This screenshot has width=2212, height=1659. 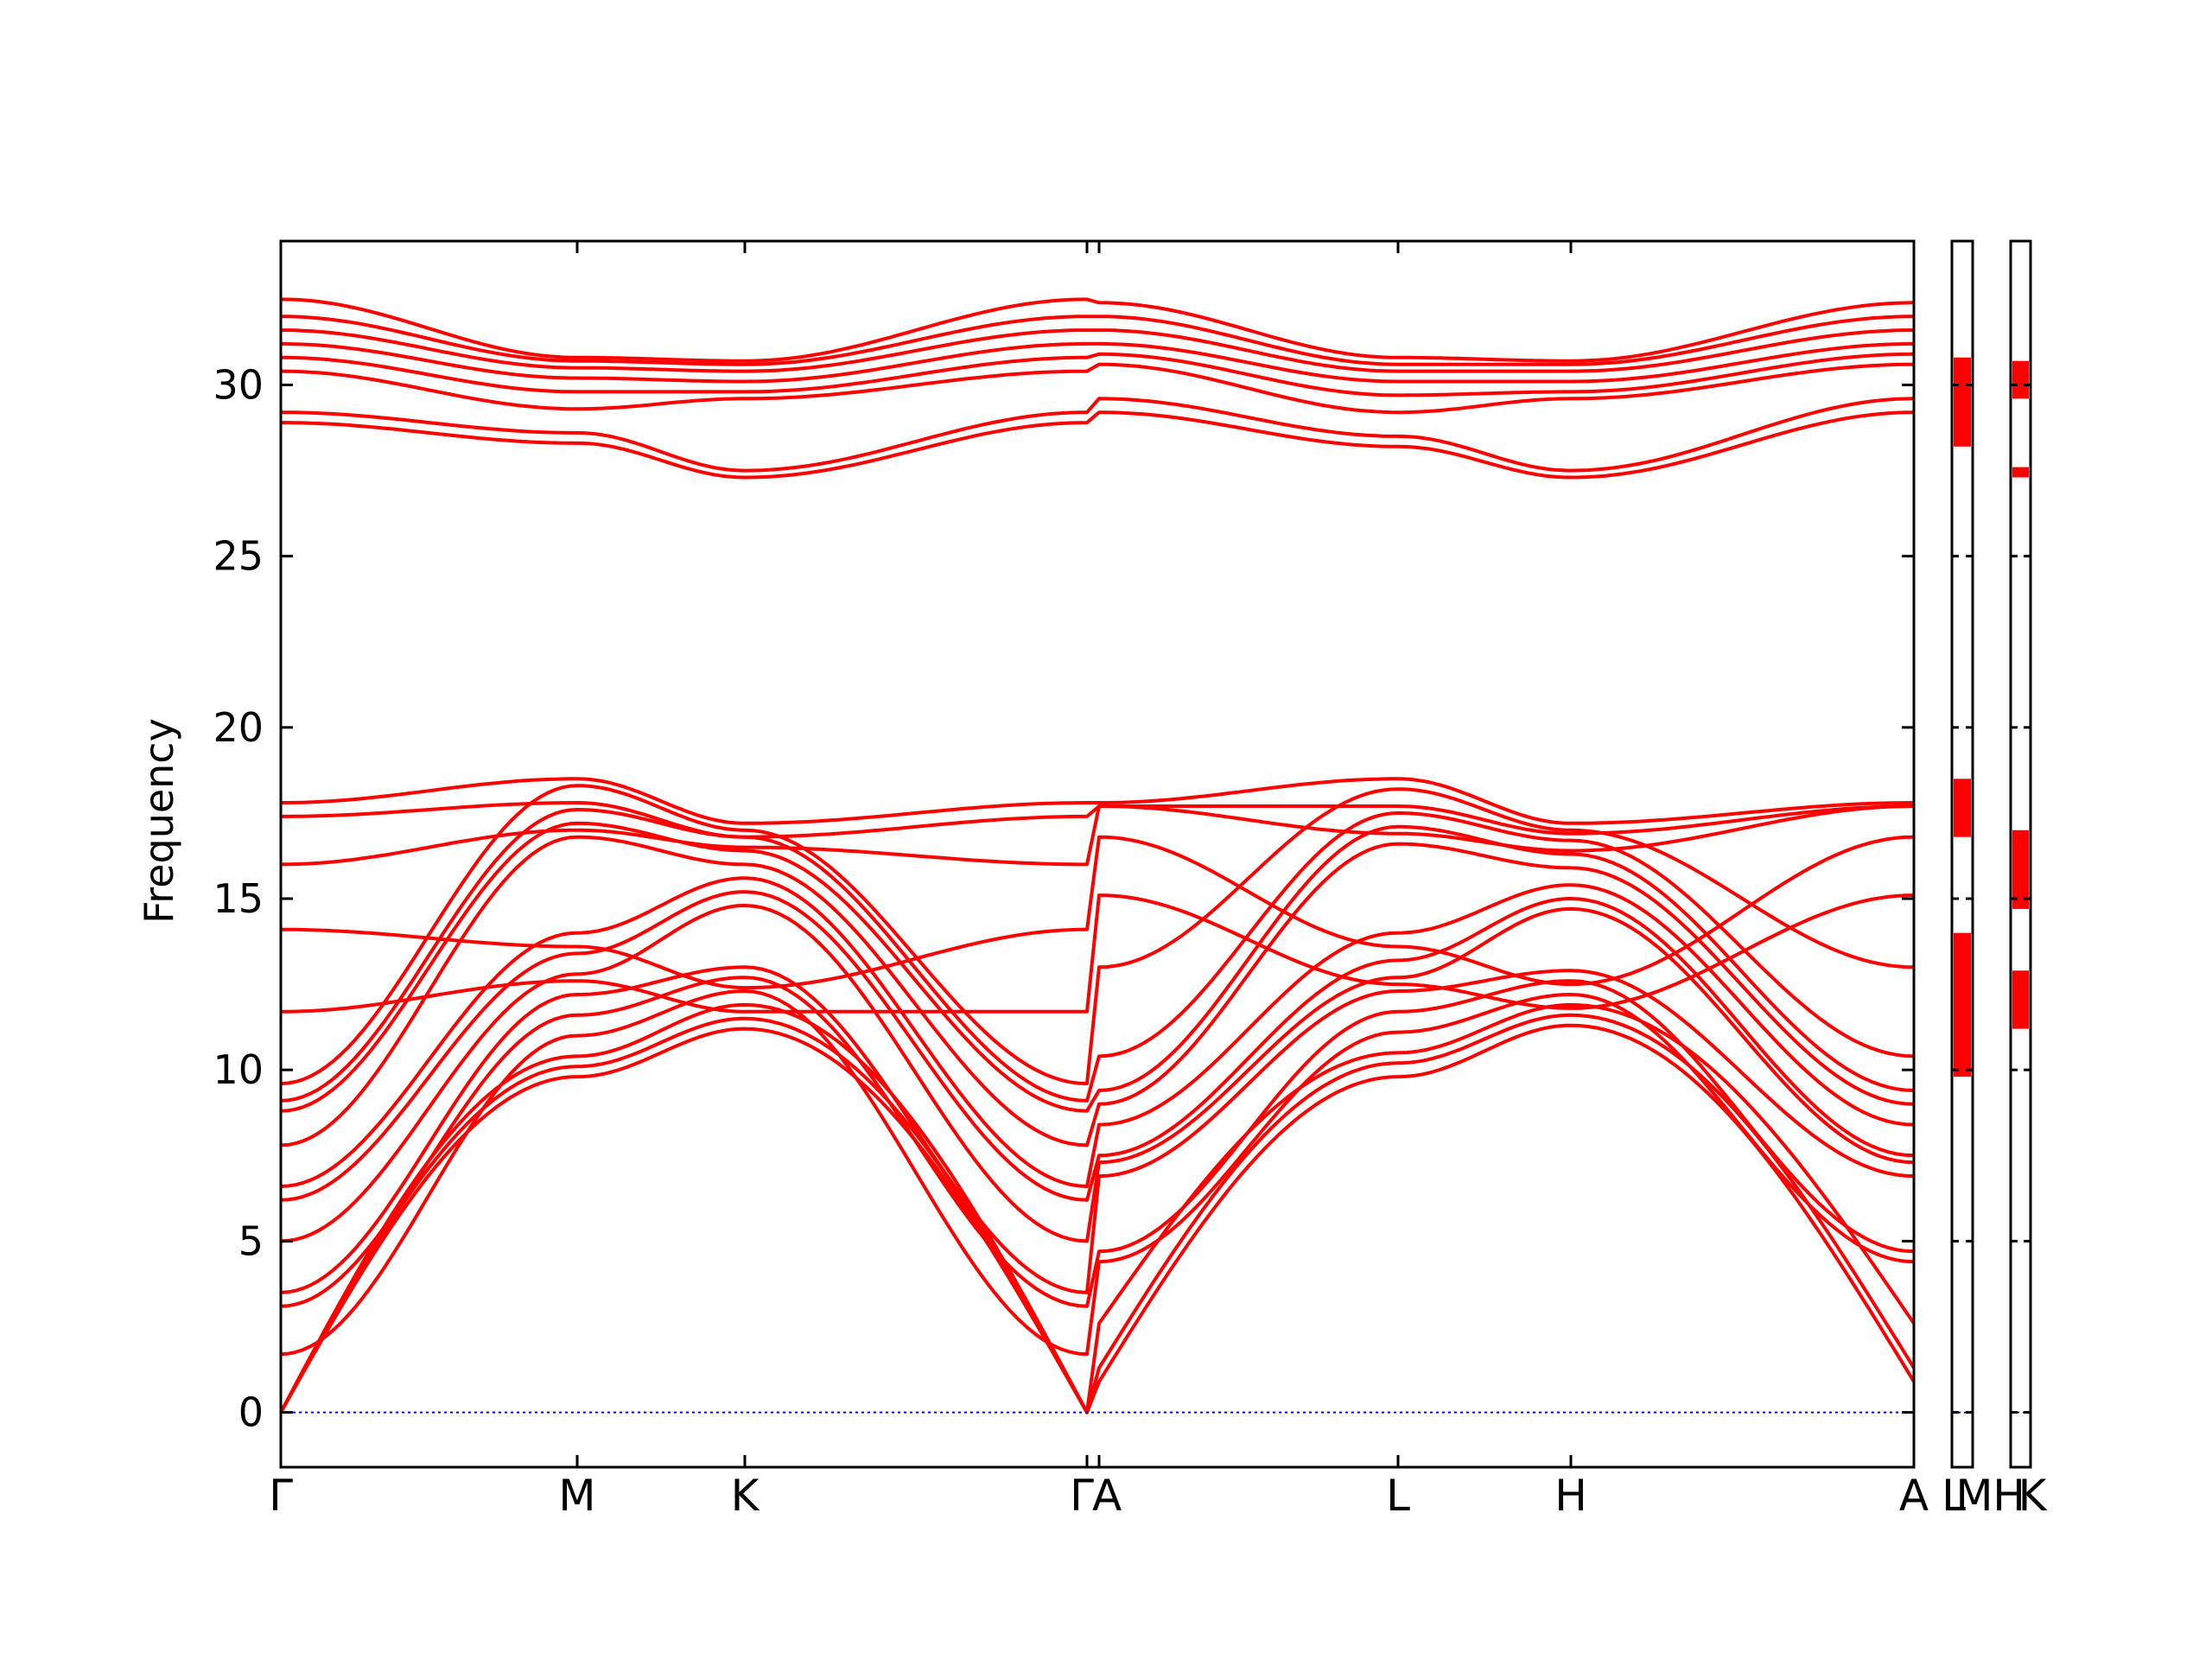 What do you see at coordinates (159, 821) in the screenshot?
I see `y-axis-label: Frequency` at bounding box center [159, 821].